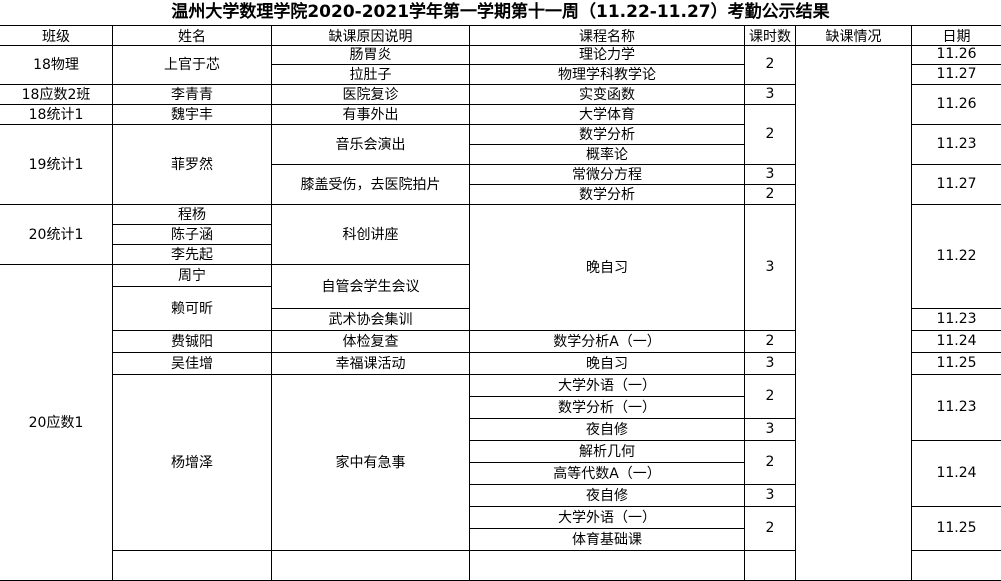 This screenshot has width=1001, height=581. Describe the element at coordinates (192, 254) in the screenshot. I see `cell-name: 李先起` at that location.